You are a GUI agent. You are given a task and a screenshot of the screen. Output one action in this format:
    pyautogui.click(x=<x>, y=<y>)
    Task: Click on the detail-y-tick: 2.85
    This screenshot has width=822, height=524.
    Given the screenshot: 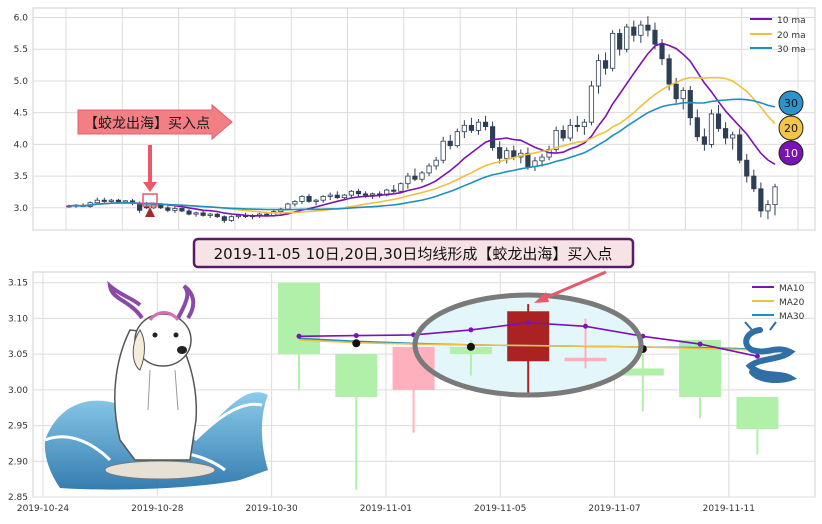 What is the action you would take?
    pyautogui.click(x=18, y=498)
    